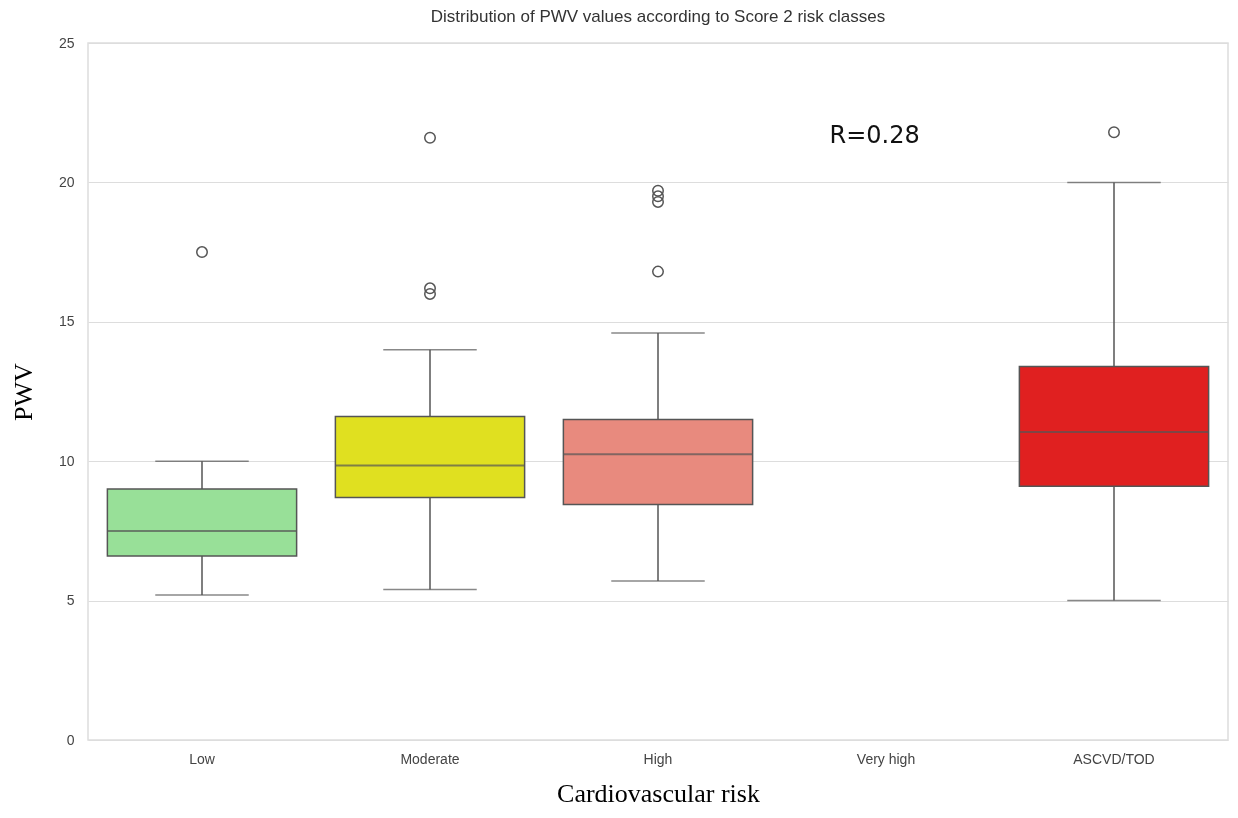  Describe the element at coordinates (23, 391) in the screenshot. I see `y-axis-title: PWV` at that location.